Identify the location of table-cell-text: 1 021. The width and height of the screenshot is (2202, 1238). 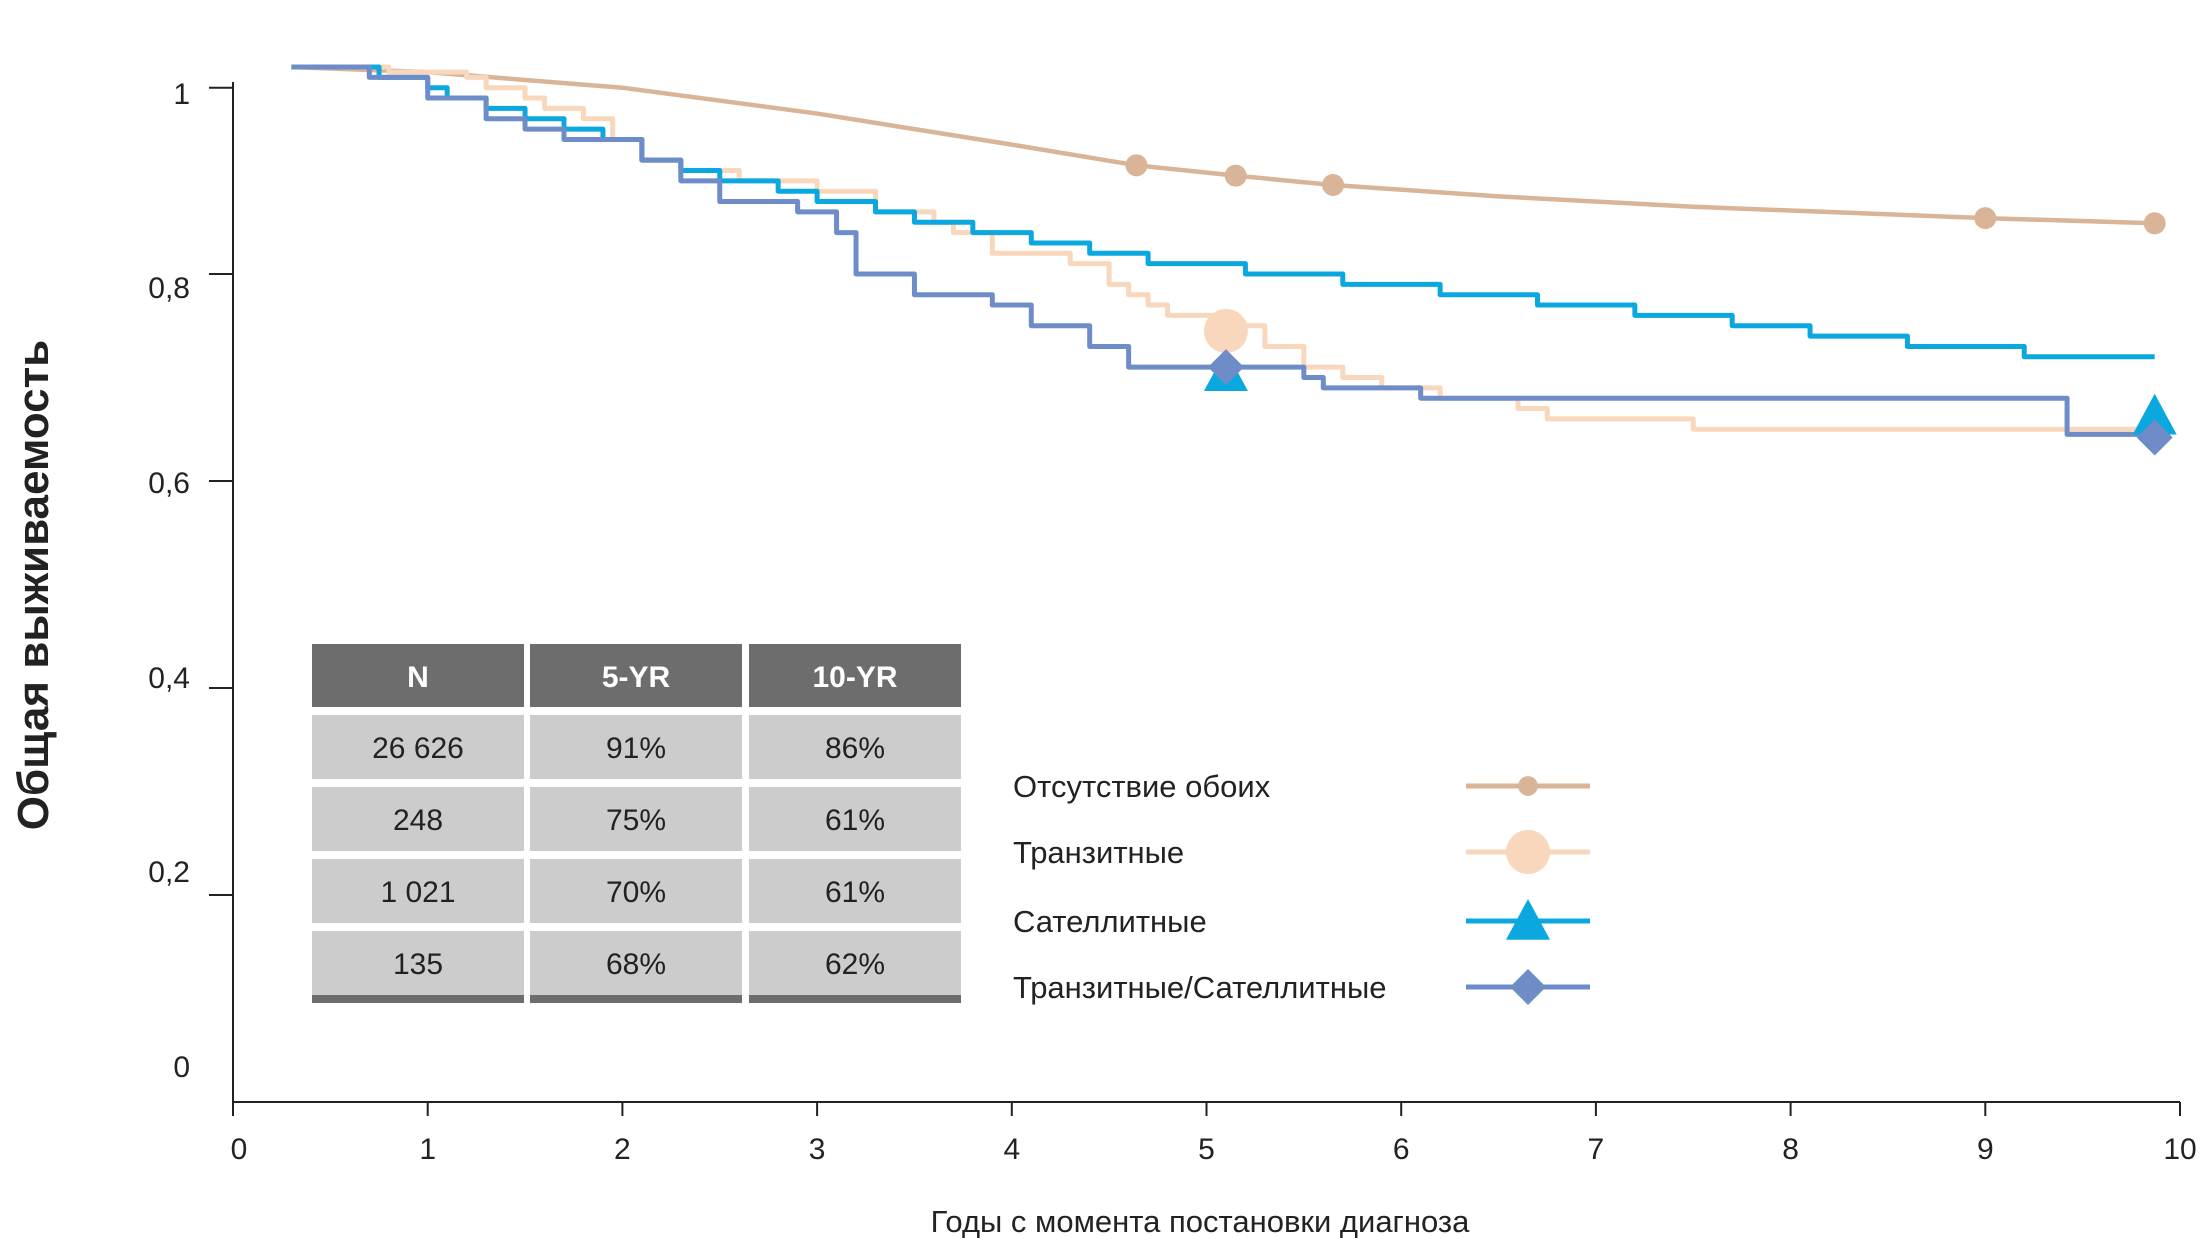
(417, 892).